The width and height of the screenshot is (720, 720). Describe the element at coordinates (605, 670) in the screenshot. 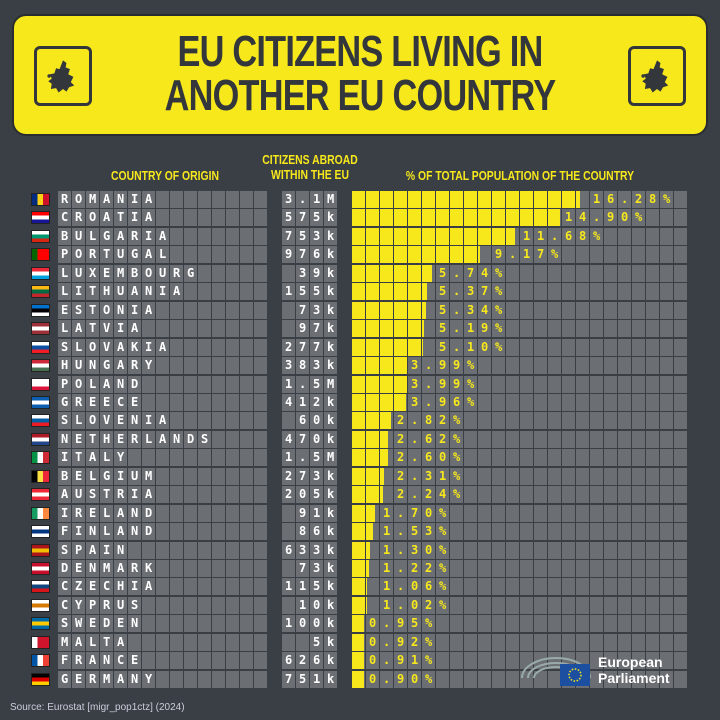

I see `european-parliament-logo: European Parliament` at that location.